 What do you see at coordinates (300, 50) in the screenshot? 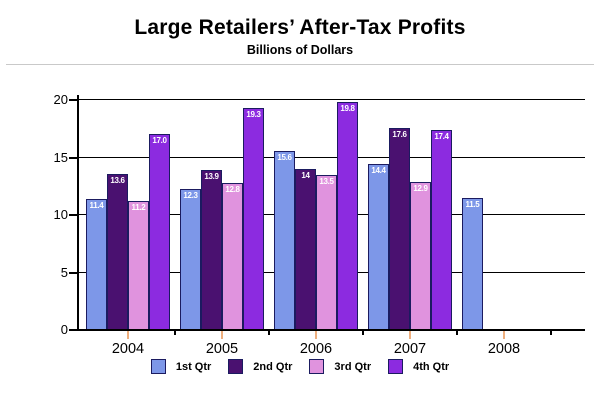
I see `chart-subtitle: Billions of Dollars` at bounding box center [300, 50].